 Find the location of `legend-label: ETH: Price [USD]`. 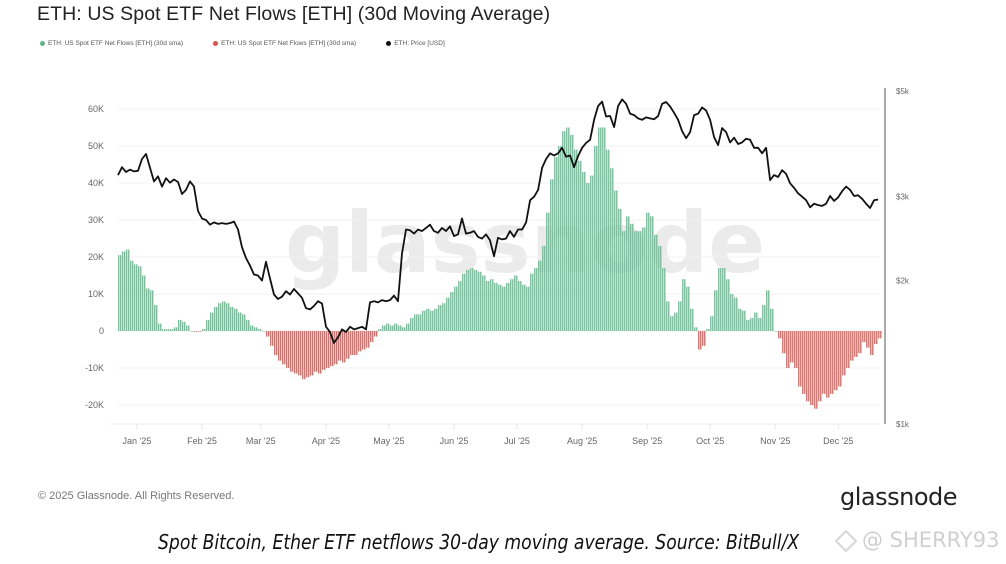

legend-label: ETH: Price [USD] is located at coordinates (419, 43).